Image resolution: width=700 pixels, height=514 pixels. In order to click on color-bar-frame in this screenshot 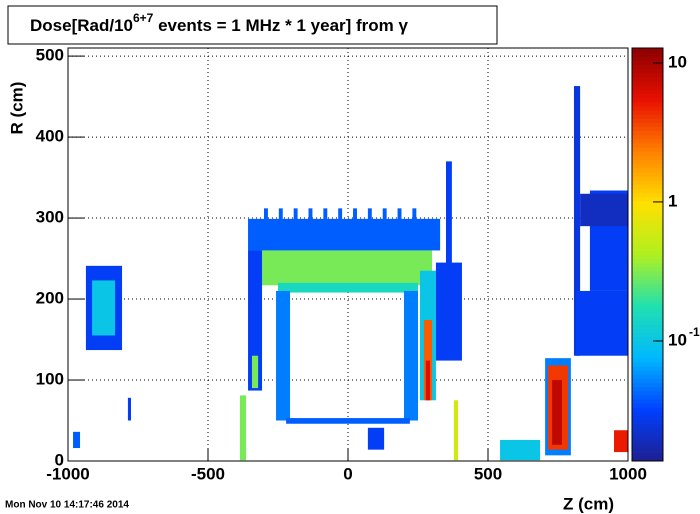, I will do `click(647, 254)`.